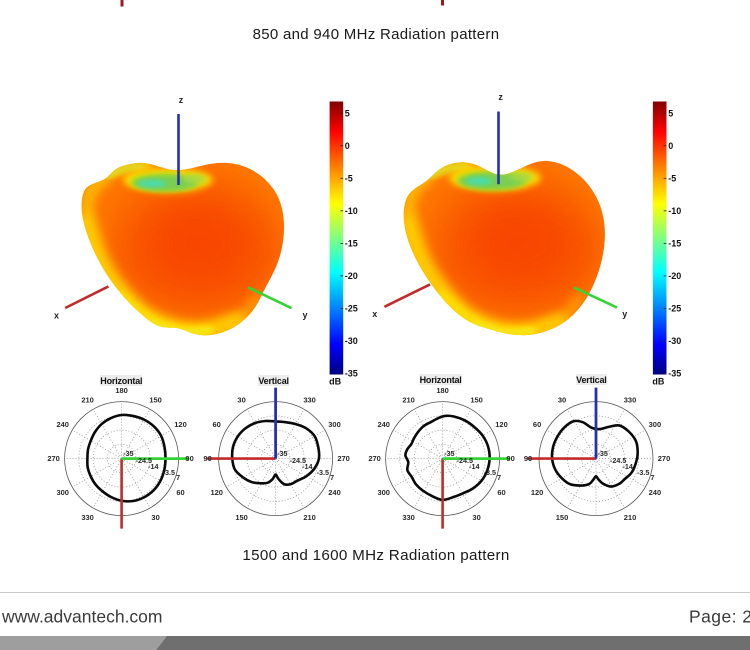 The height and width of the screenshot is (650, 750). I want to click on svg-text: Page: 26, so click(719, 617).